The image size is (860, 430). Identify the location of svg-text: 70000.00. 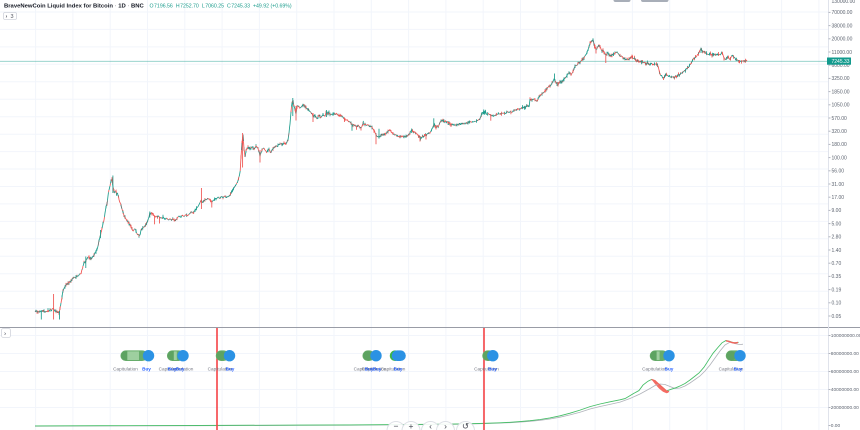
(842, 13).